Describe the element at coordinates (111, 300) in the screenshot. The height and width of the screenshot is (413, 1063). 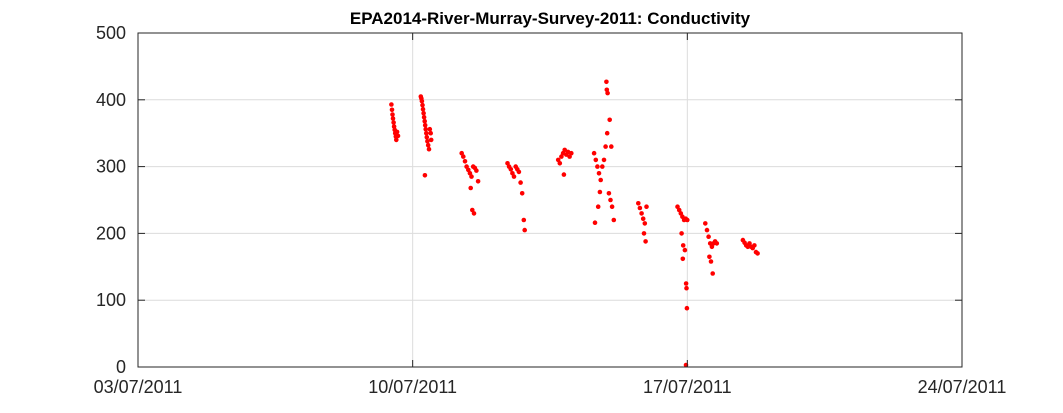
I see `y-tick-label: 100` at that location.